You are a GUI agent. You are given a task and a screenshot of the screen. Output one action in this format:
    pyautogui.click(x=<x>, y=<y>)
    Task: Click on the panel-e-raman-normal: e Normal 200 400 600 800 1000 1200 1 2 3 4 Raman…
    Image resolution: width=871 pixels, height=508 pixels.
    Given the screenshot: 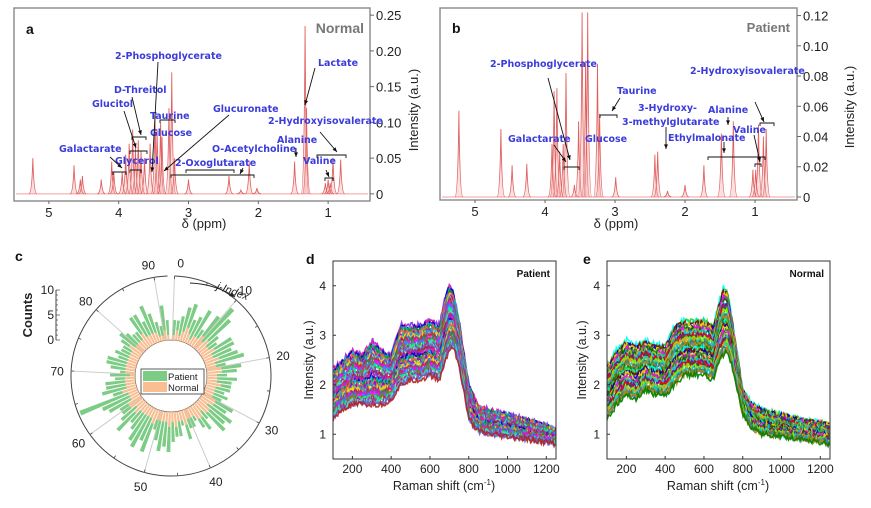 What is the action you would take?
    pyautogui.click(x=704, y=372)
    